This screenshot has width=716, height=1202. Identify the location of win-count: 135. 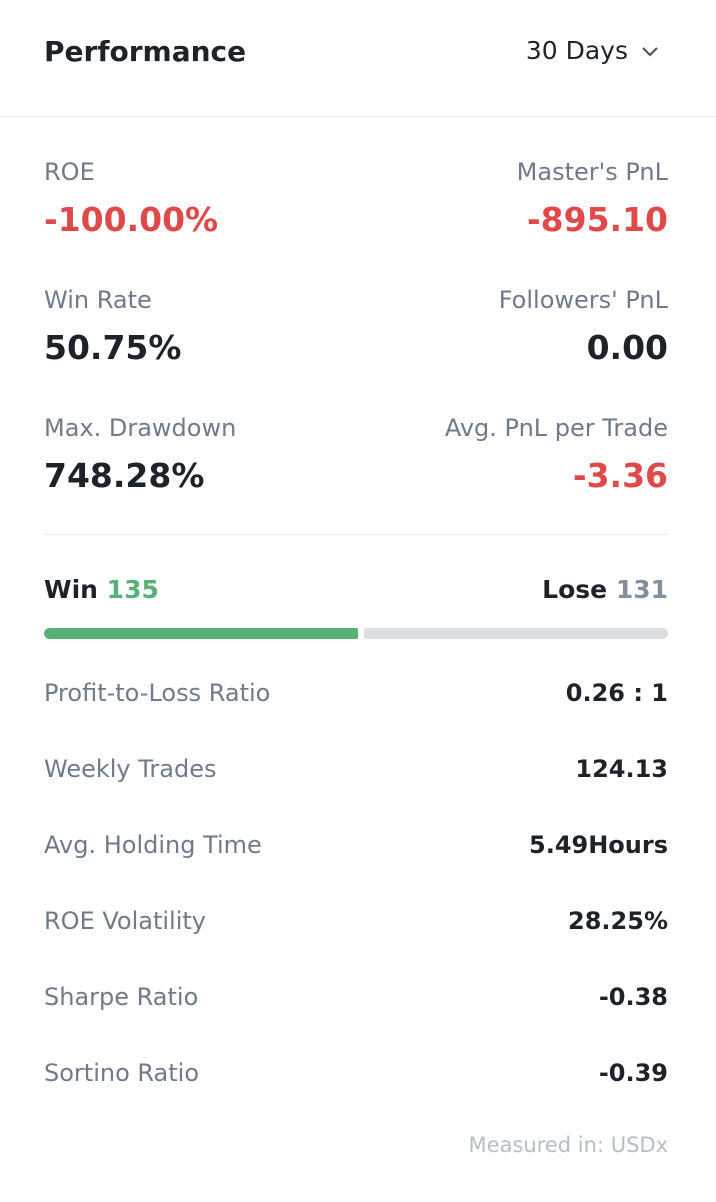
(132, 589).